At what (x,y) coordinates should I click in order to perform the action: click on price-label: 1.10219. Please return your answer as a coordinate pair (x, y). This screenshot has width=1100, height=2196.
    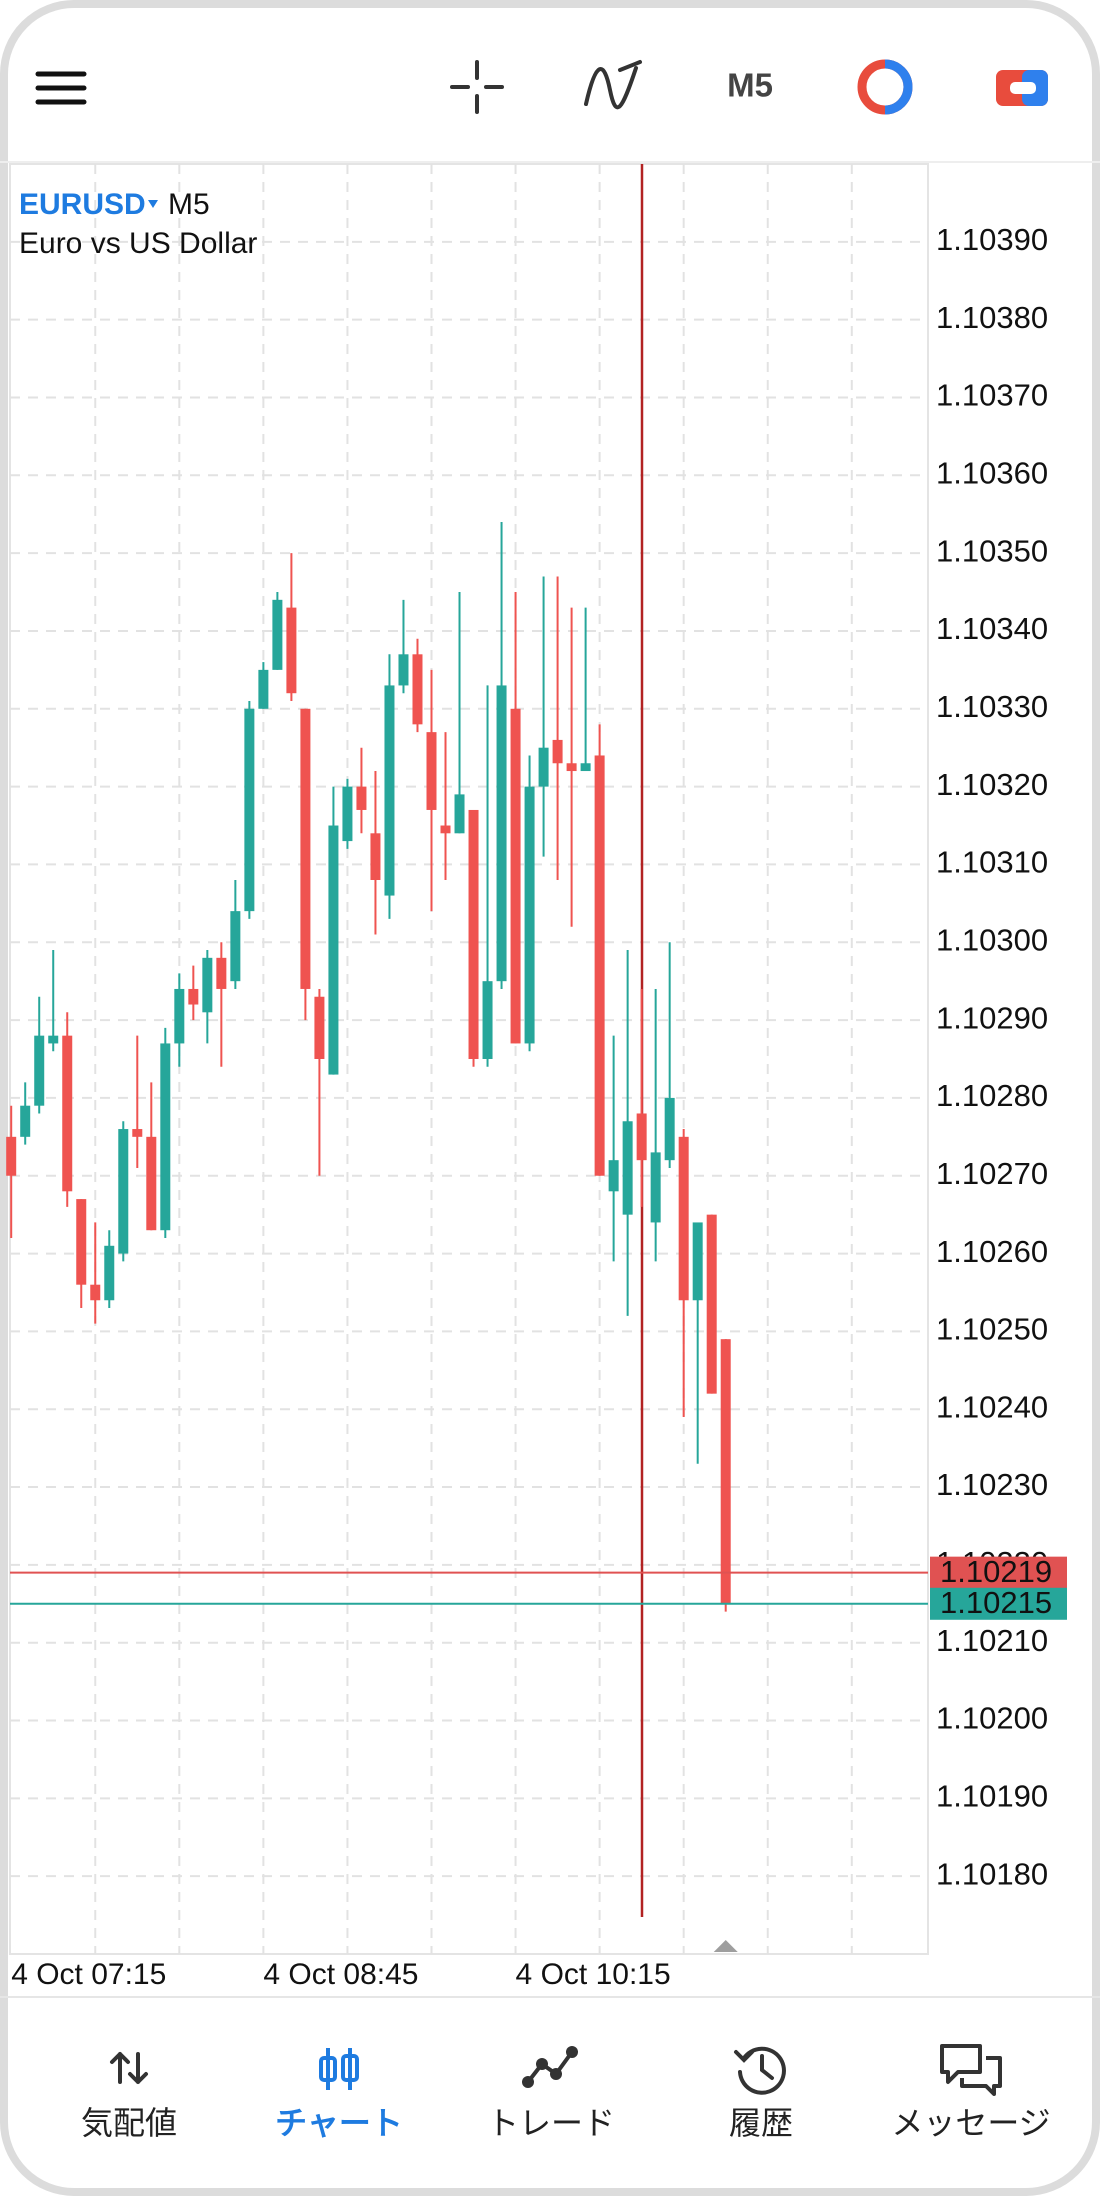
    Looking at the image, I should click on (996, 1571).